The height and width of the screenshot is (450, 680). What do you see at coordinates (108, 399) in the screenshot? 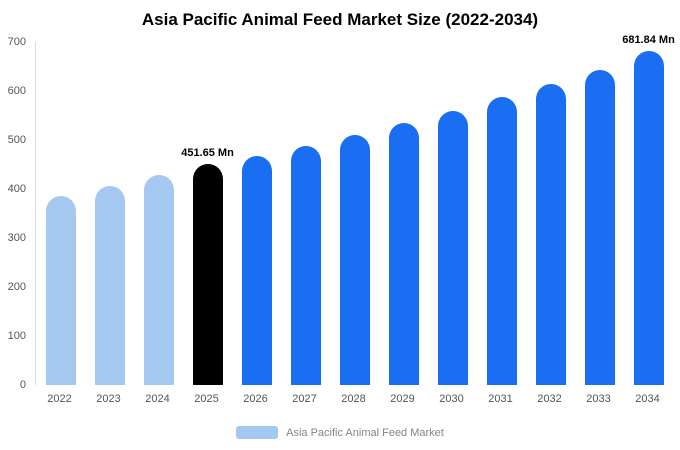
I see `x-axis-tick-label: 2023` at bounding box center [108, 399].